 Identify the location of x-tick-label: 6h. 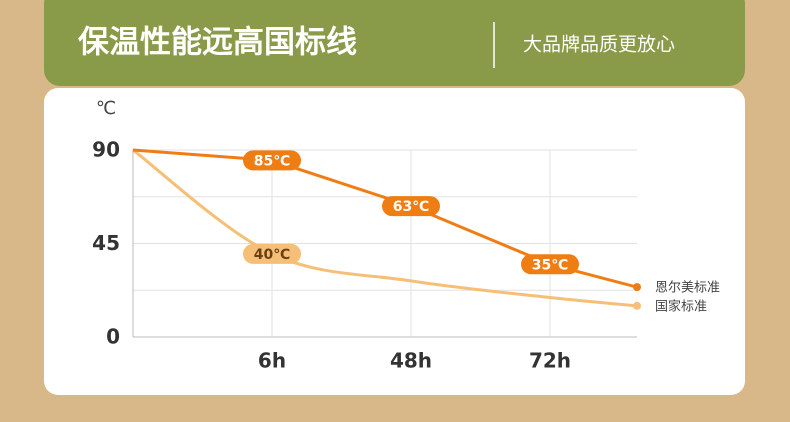
(272, 361).